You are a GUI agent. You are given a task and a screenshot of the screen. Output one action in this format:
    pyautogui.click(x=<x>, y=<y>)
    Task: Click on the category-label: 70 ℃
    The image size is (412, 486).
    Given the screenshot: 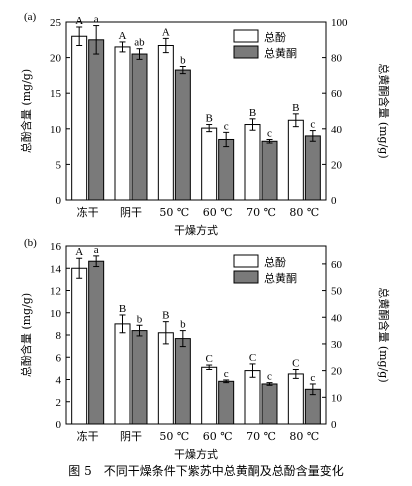 What is the action you would take?
    pyautogui.click(x=261, y=436)
    